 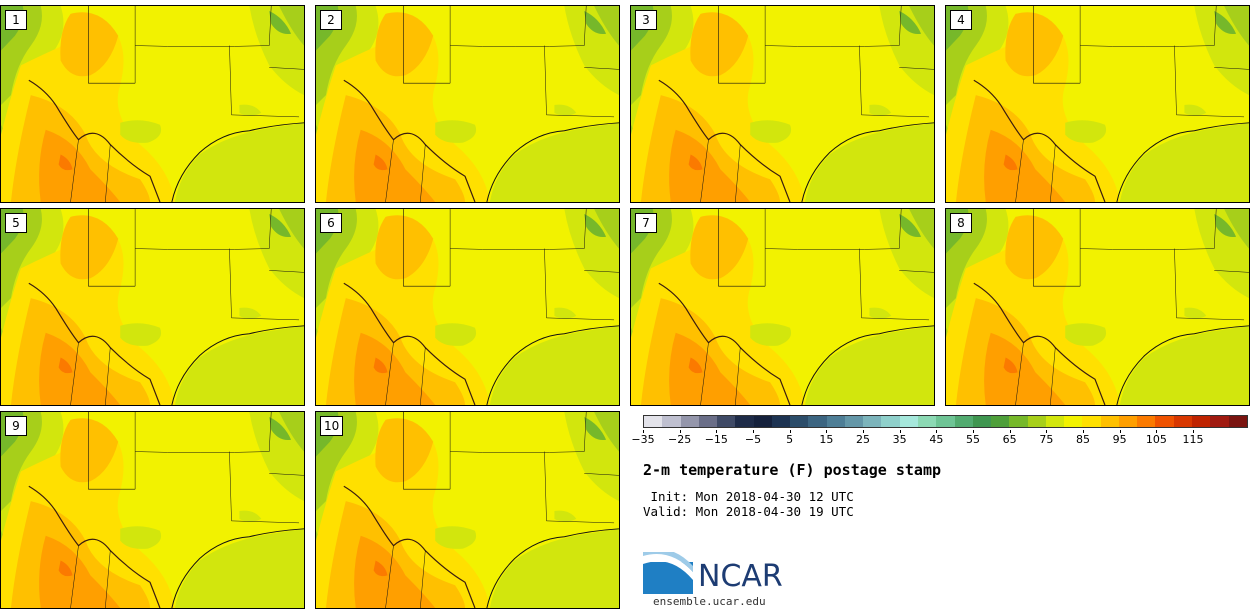 What do you see at coordinates (152, 104) in the screenshot?
I see `member-panel: 1` at bounding box center [152, 104].